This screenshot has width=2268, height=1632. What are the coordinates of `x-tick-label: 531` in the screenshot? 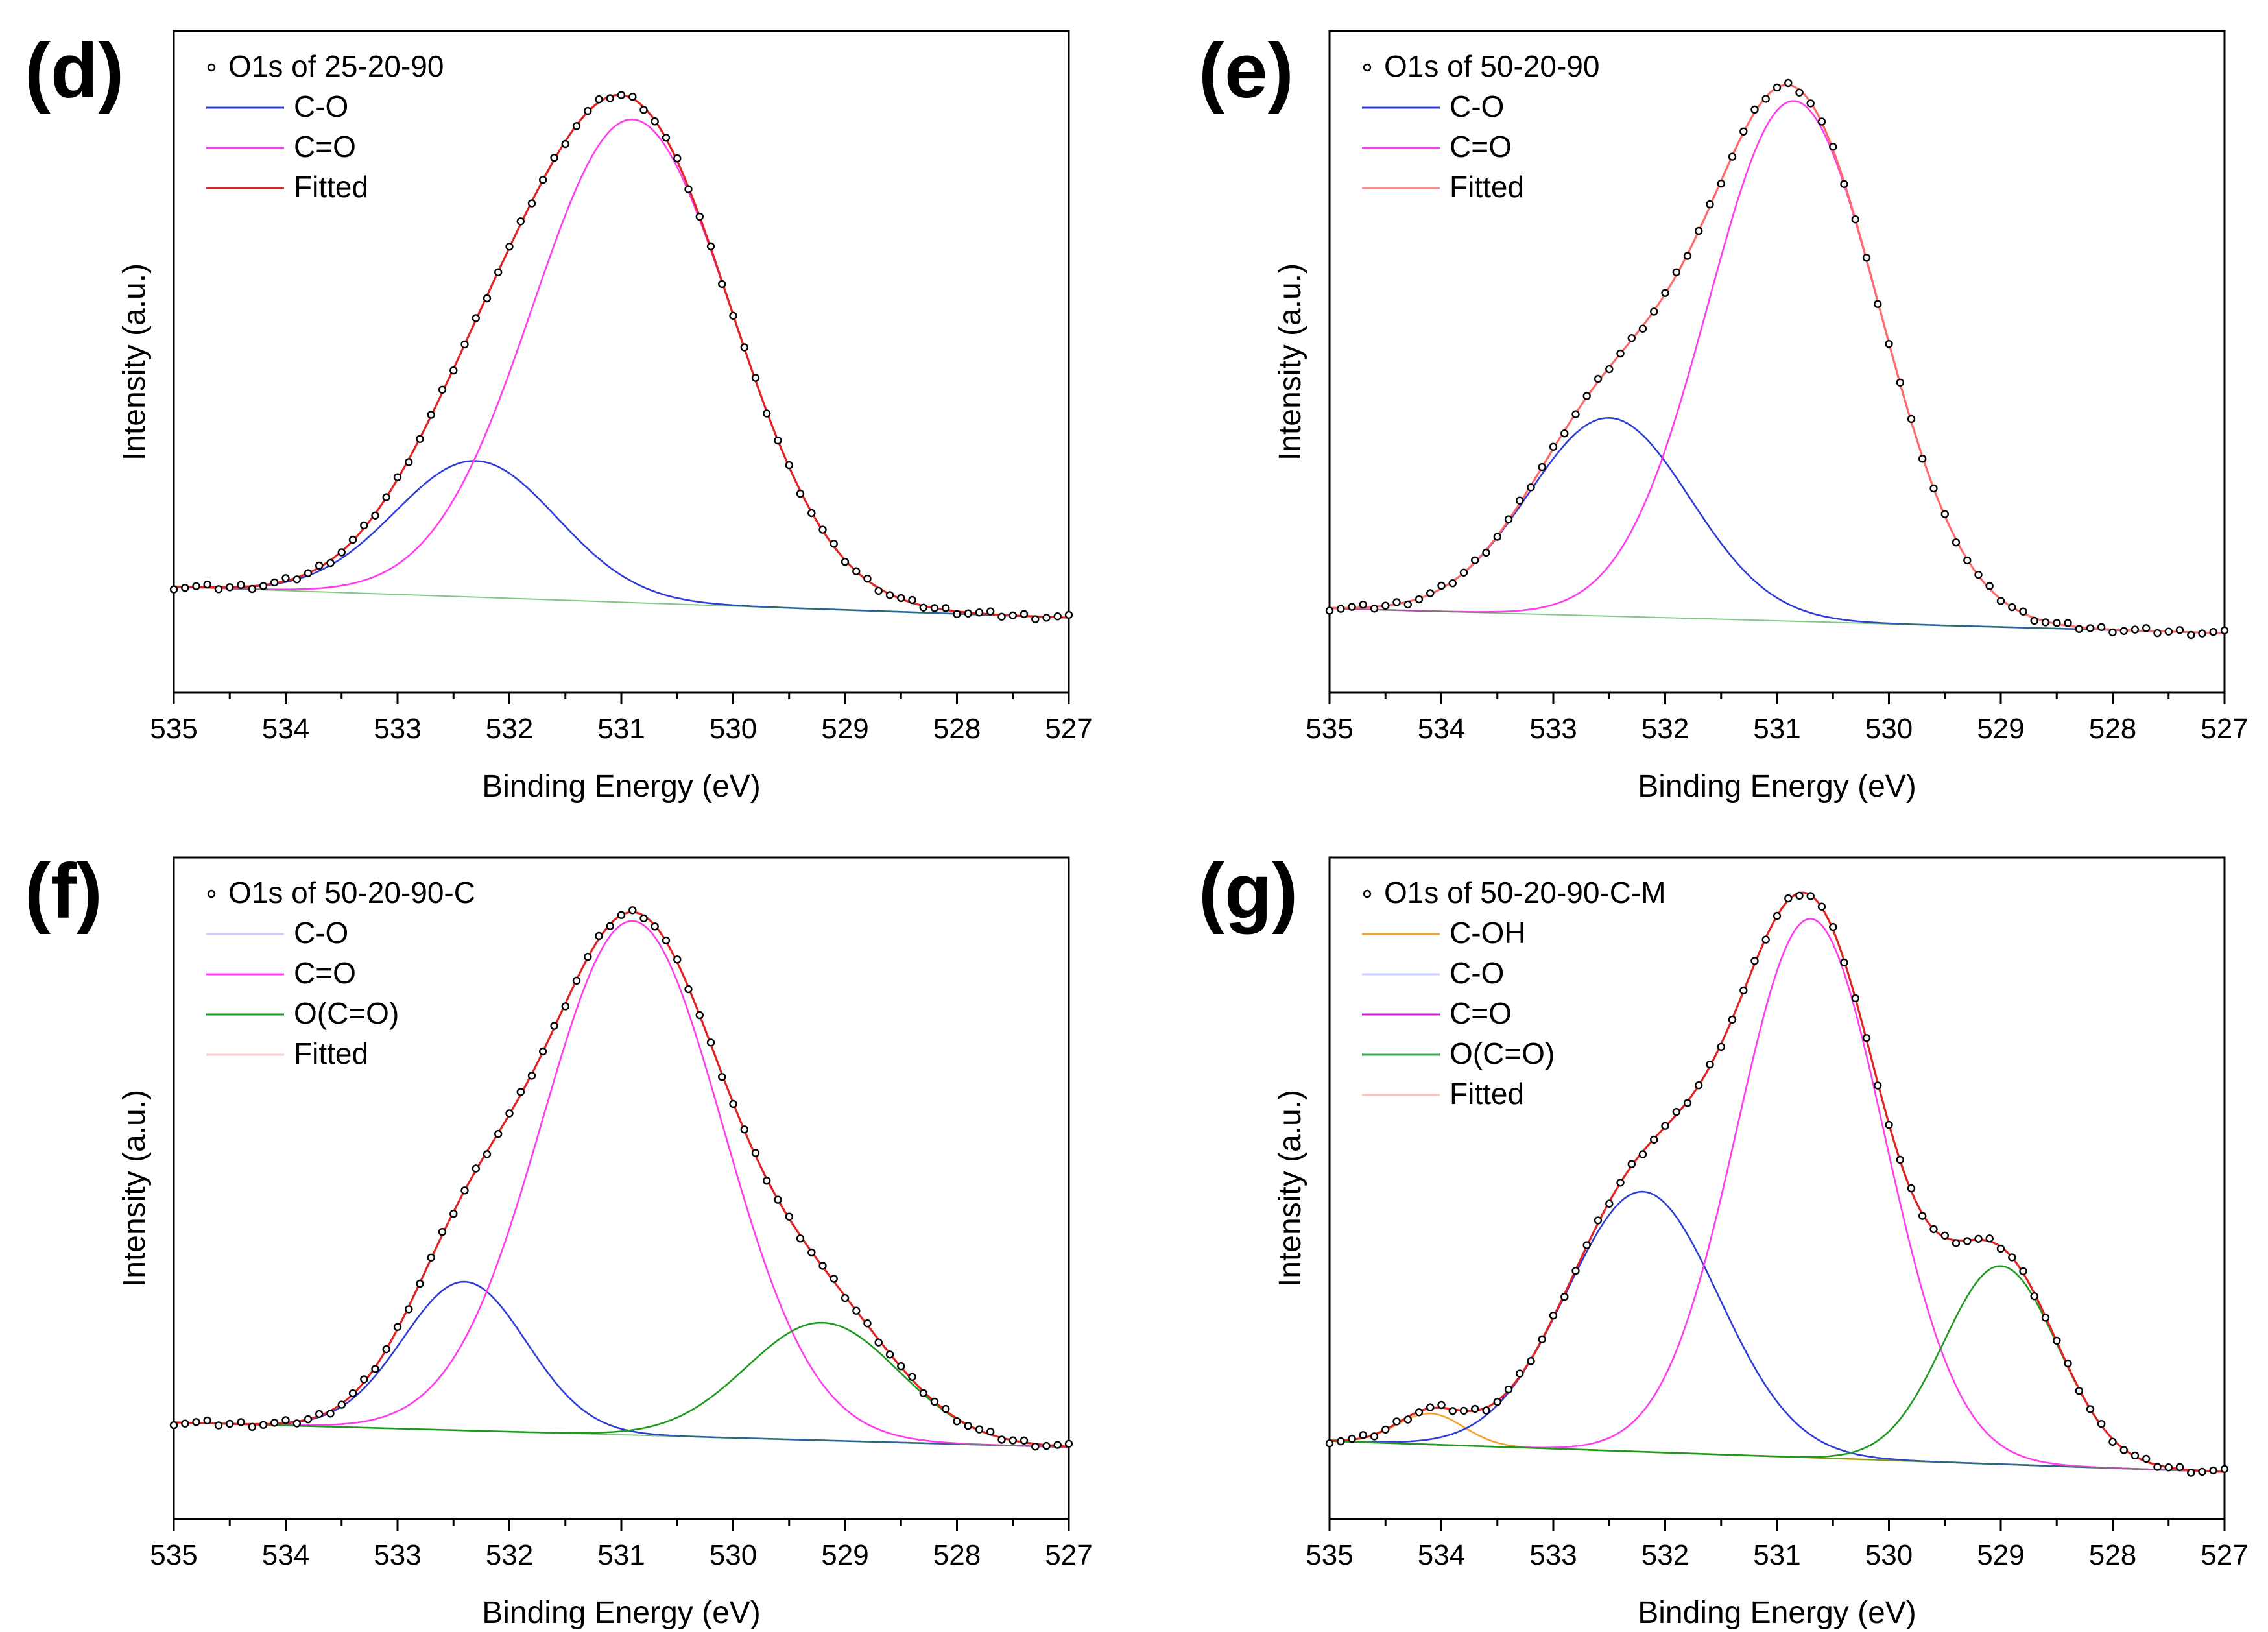 It's located at (621, 1555).